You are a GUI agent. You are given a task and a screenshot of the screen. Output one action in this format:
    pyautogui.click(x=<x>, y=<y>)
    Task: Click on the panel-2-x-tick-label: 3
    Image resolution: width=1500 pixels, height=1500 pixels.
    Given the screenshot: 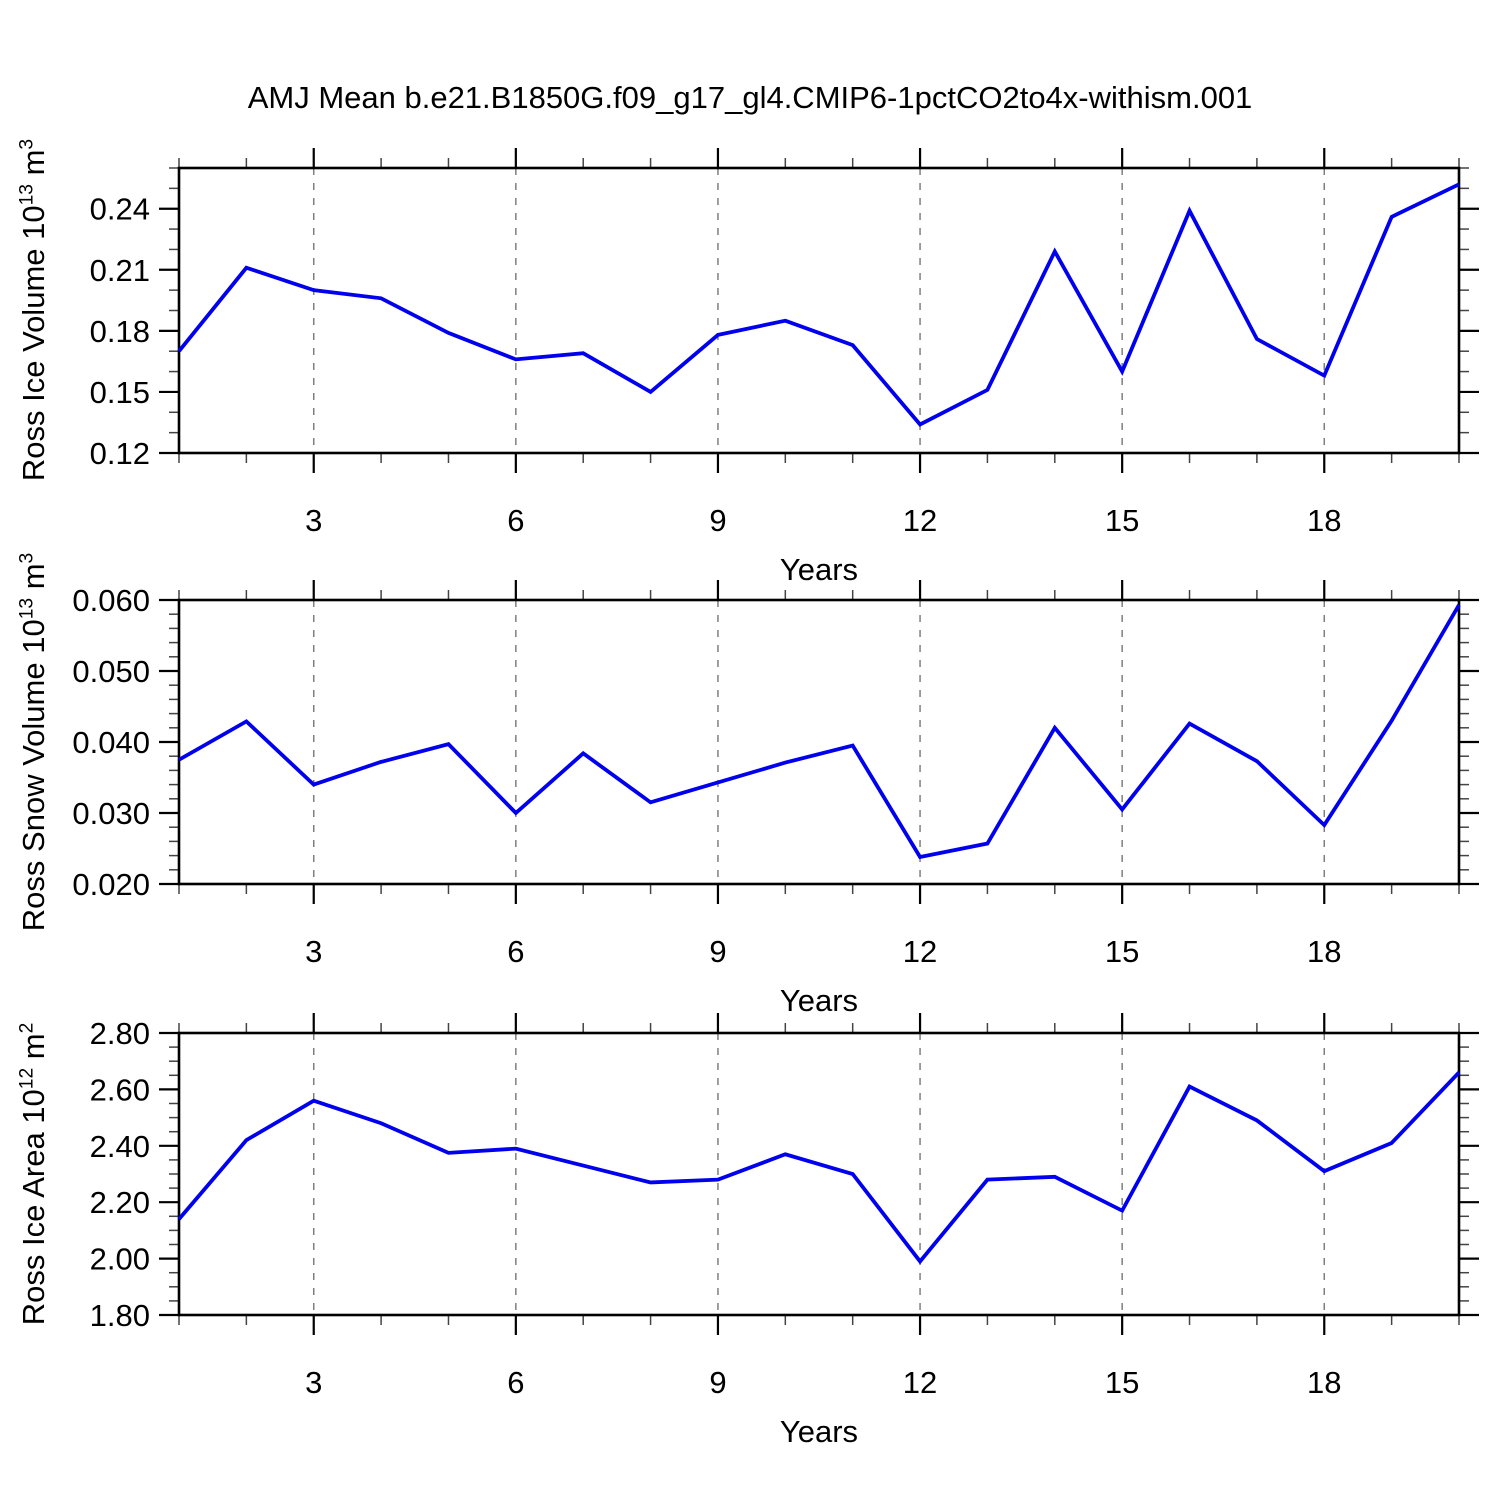 What is the action you would take?
    pyautogui.click(x=313, y=951)
    